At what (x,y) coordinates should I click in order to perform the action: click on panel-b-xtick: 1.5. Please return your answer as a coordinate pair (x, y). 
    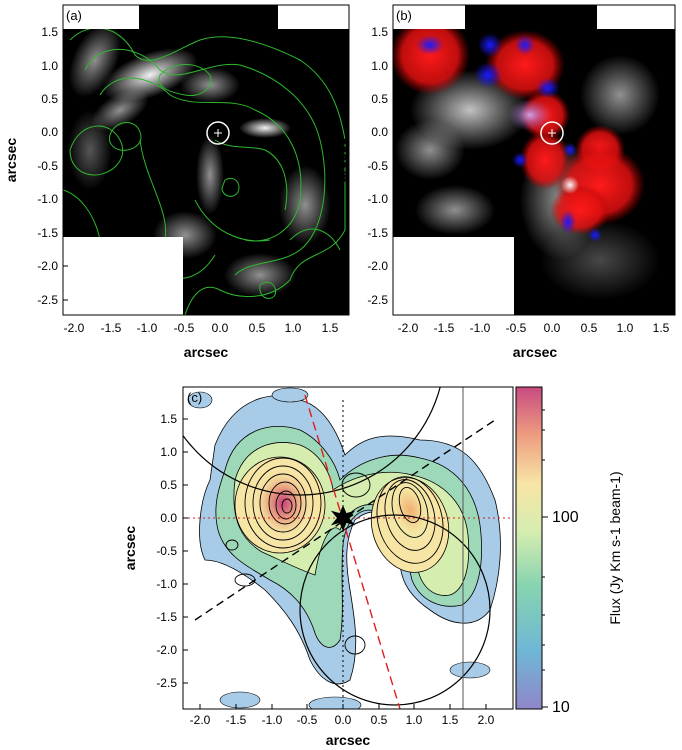
    Looking at the image, I should click on (661, 328).